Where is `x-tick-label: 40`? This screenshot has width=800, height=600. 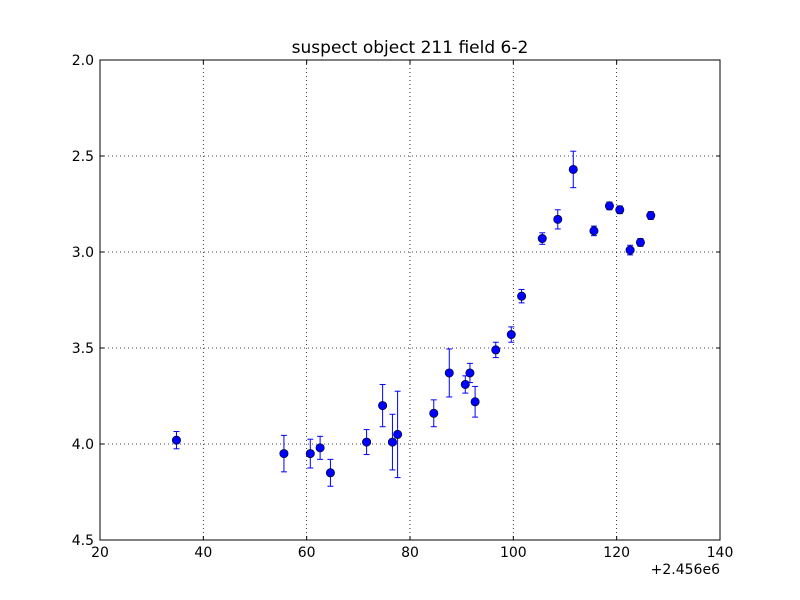
x-tick-label: 40 is located at coordinates (203, 553).